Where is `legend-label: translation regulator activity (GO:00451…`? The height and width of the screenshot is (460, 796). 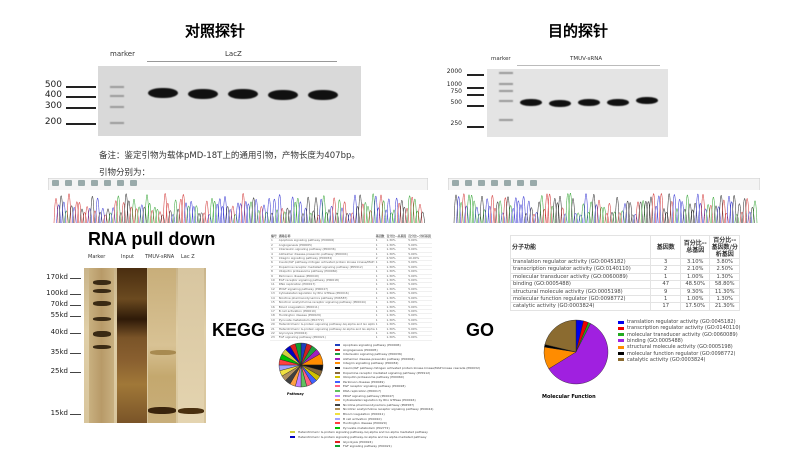 legend-label: translation regulator activity (GO:00451… is located at coordinates (681, 322).